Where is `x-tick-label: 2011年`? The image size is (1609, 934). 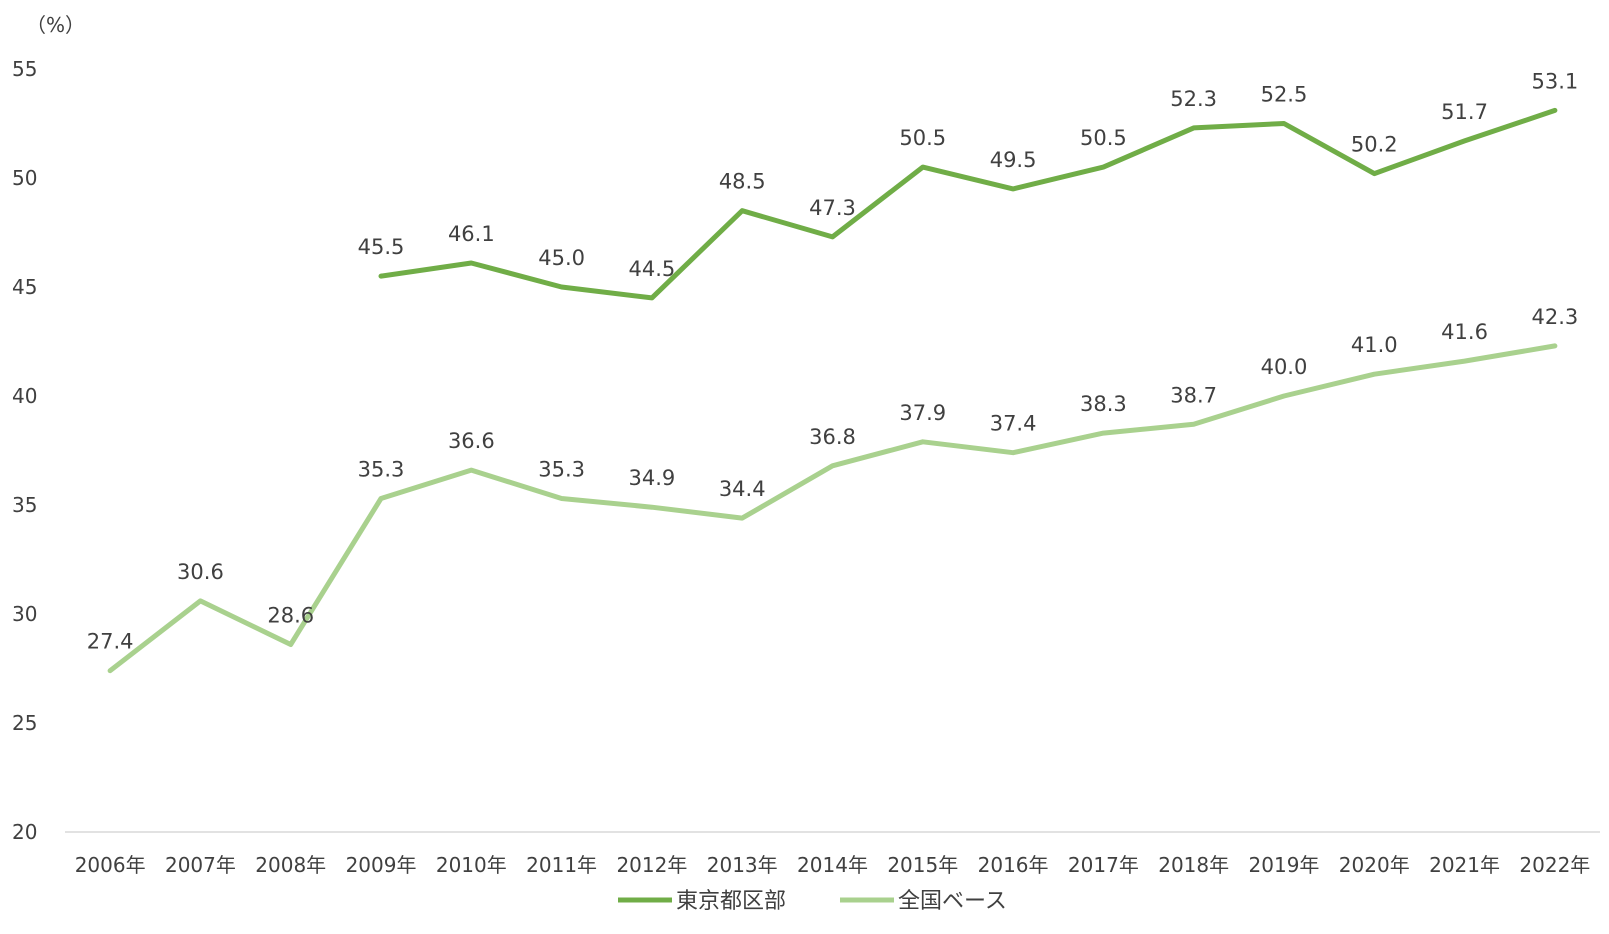 x-tick-label: 2011年 is located at coordinates (561, 865).